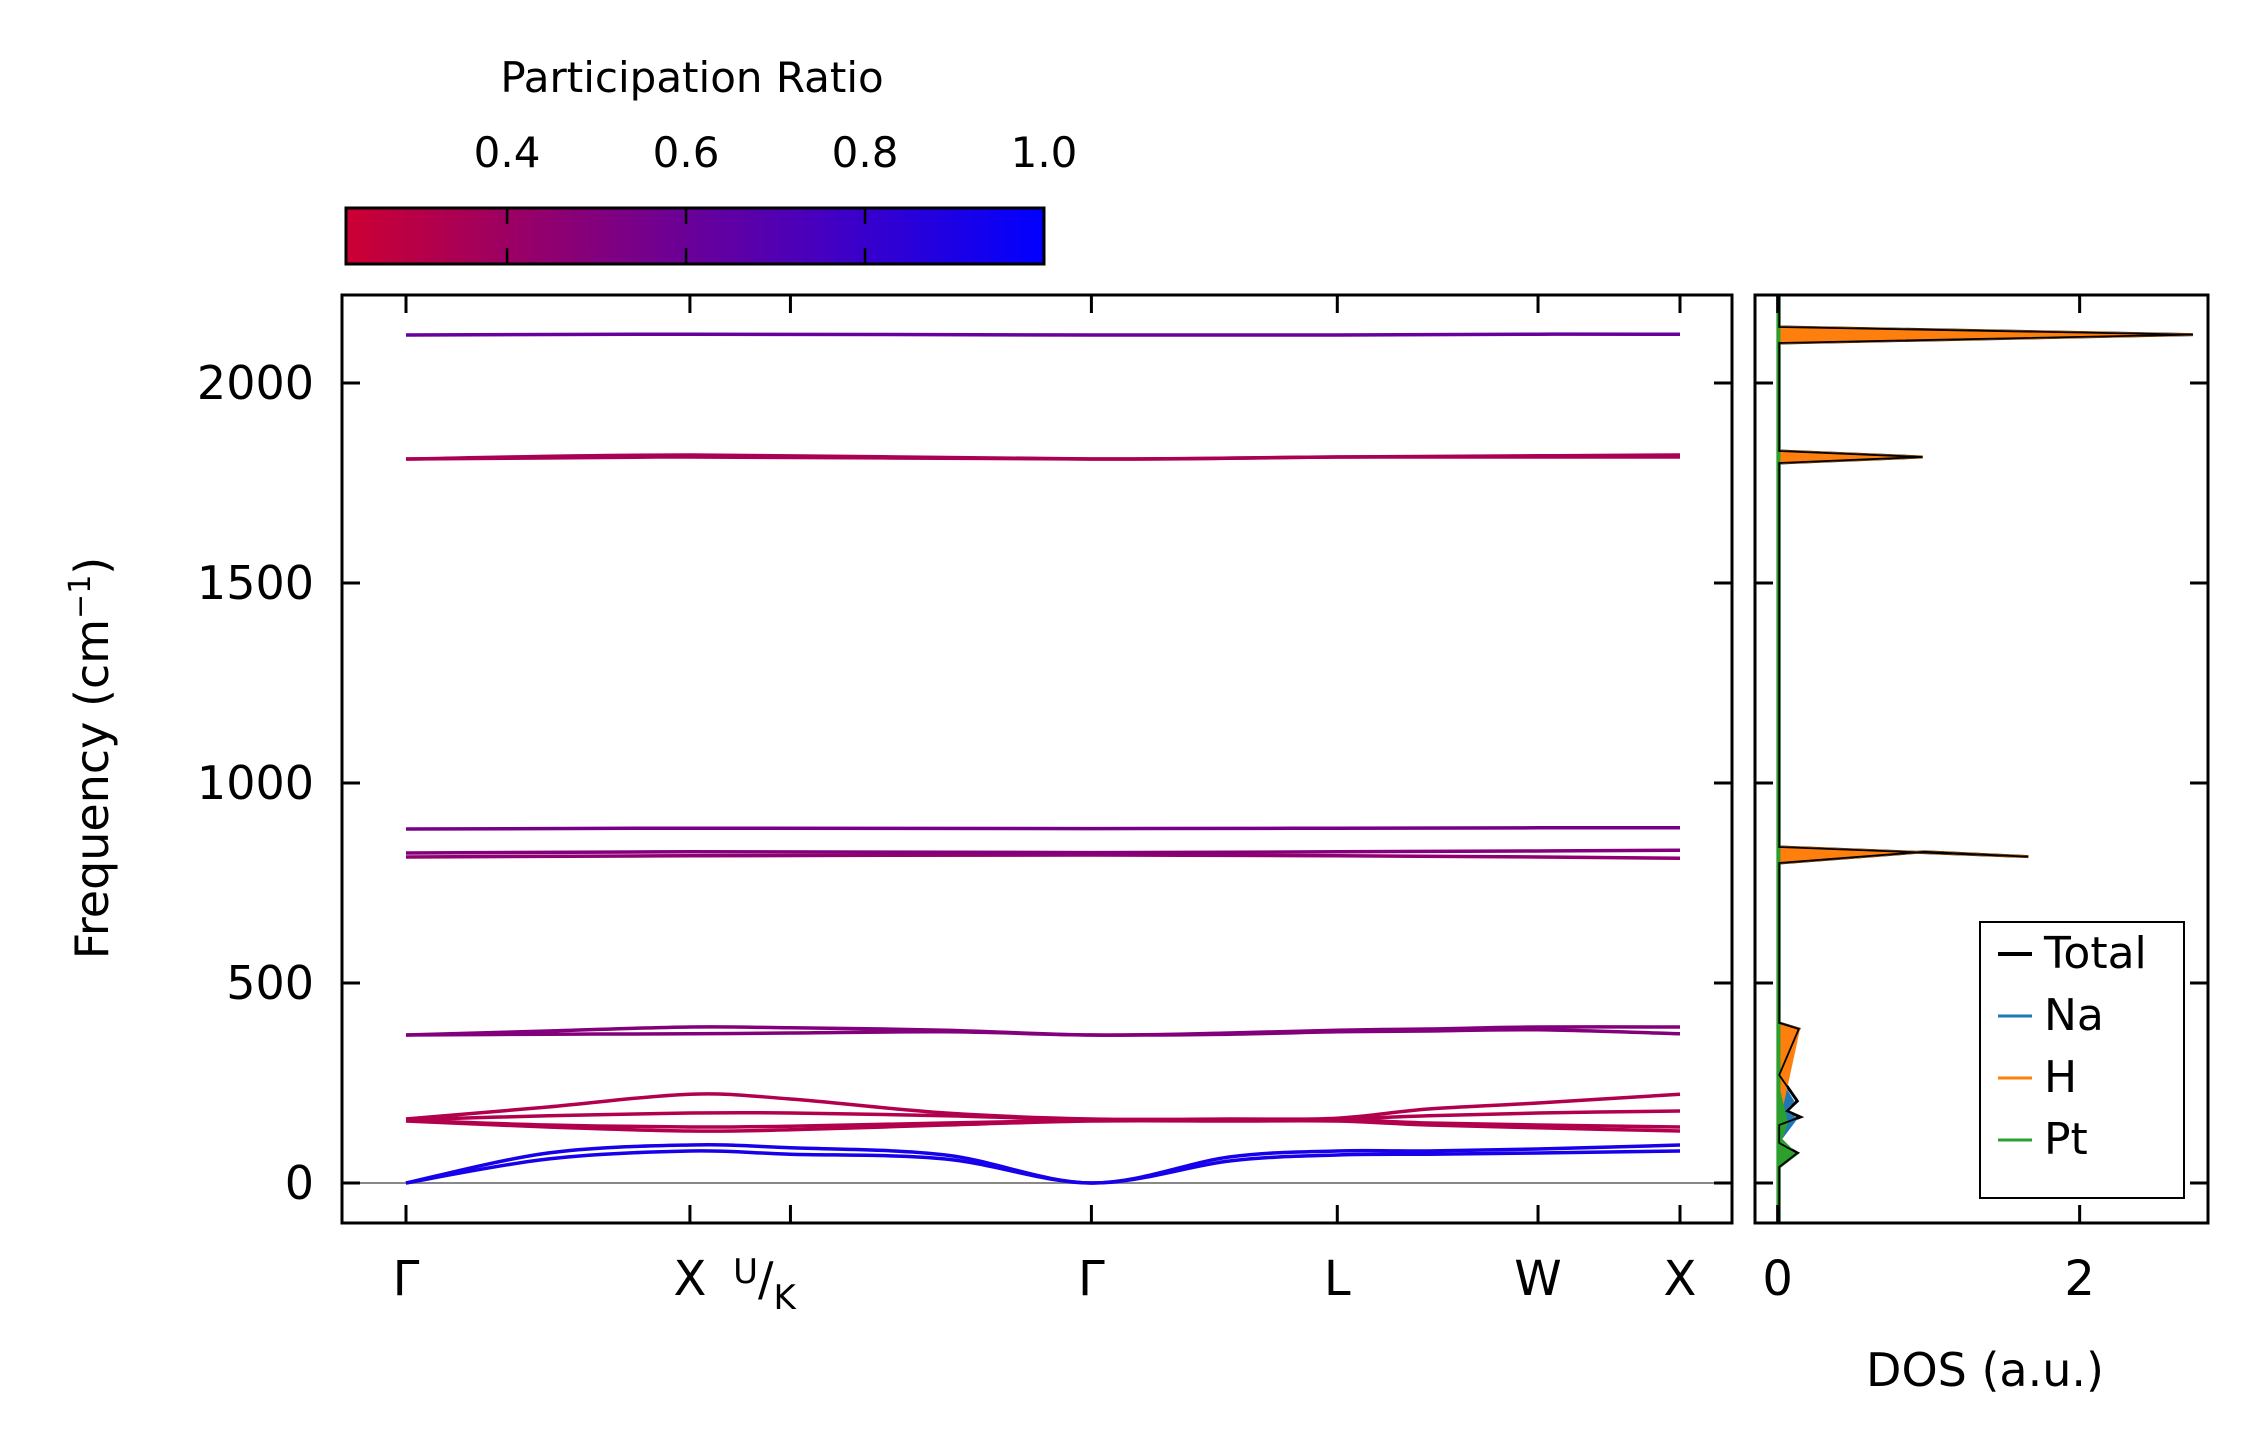 Image resolution: width=2259 pixels, height=1455 pixels. What do you see at coordinates (270, 983) in the screenshot?
I see `y-tick-label: 500` at bounding box center [270, 983].